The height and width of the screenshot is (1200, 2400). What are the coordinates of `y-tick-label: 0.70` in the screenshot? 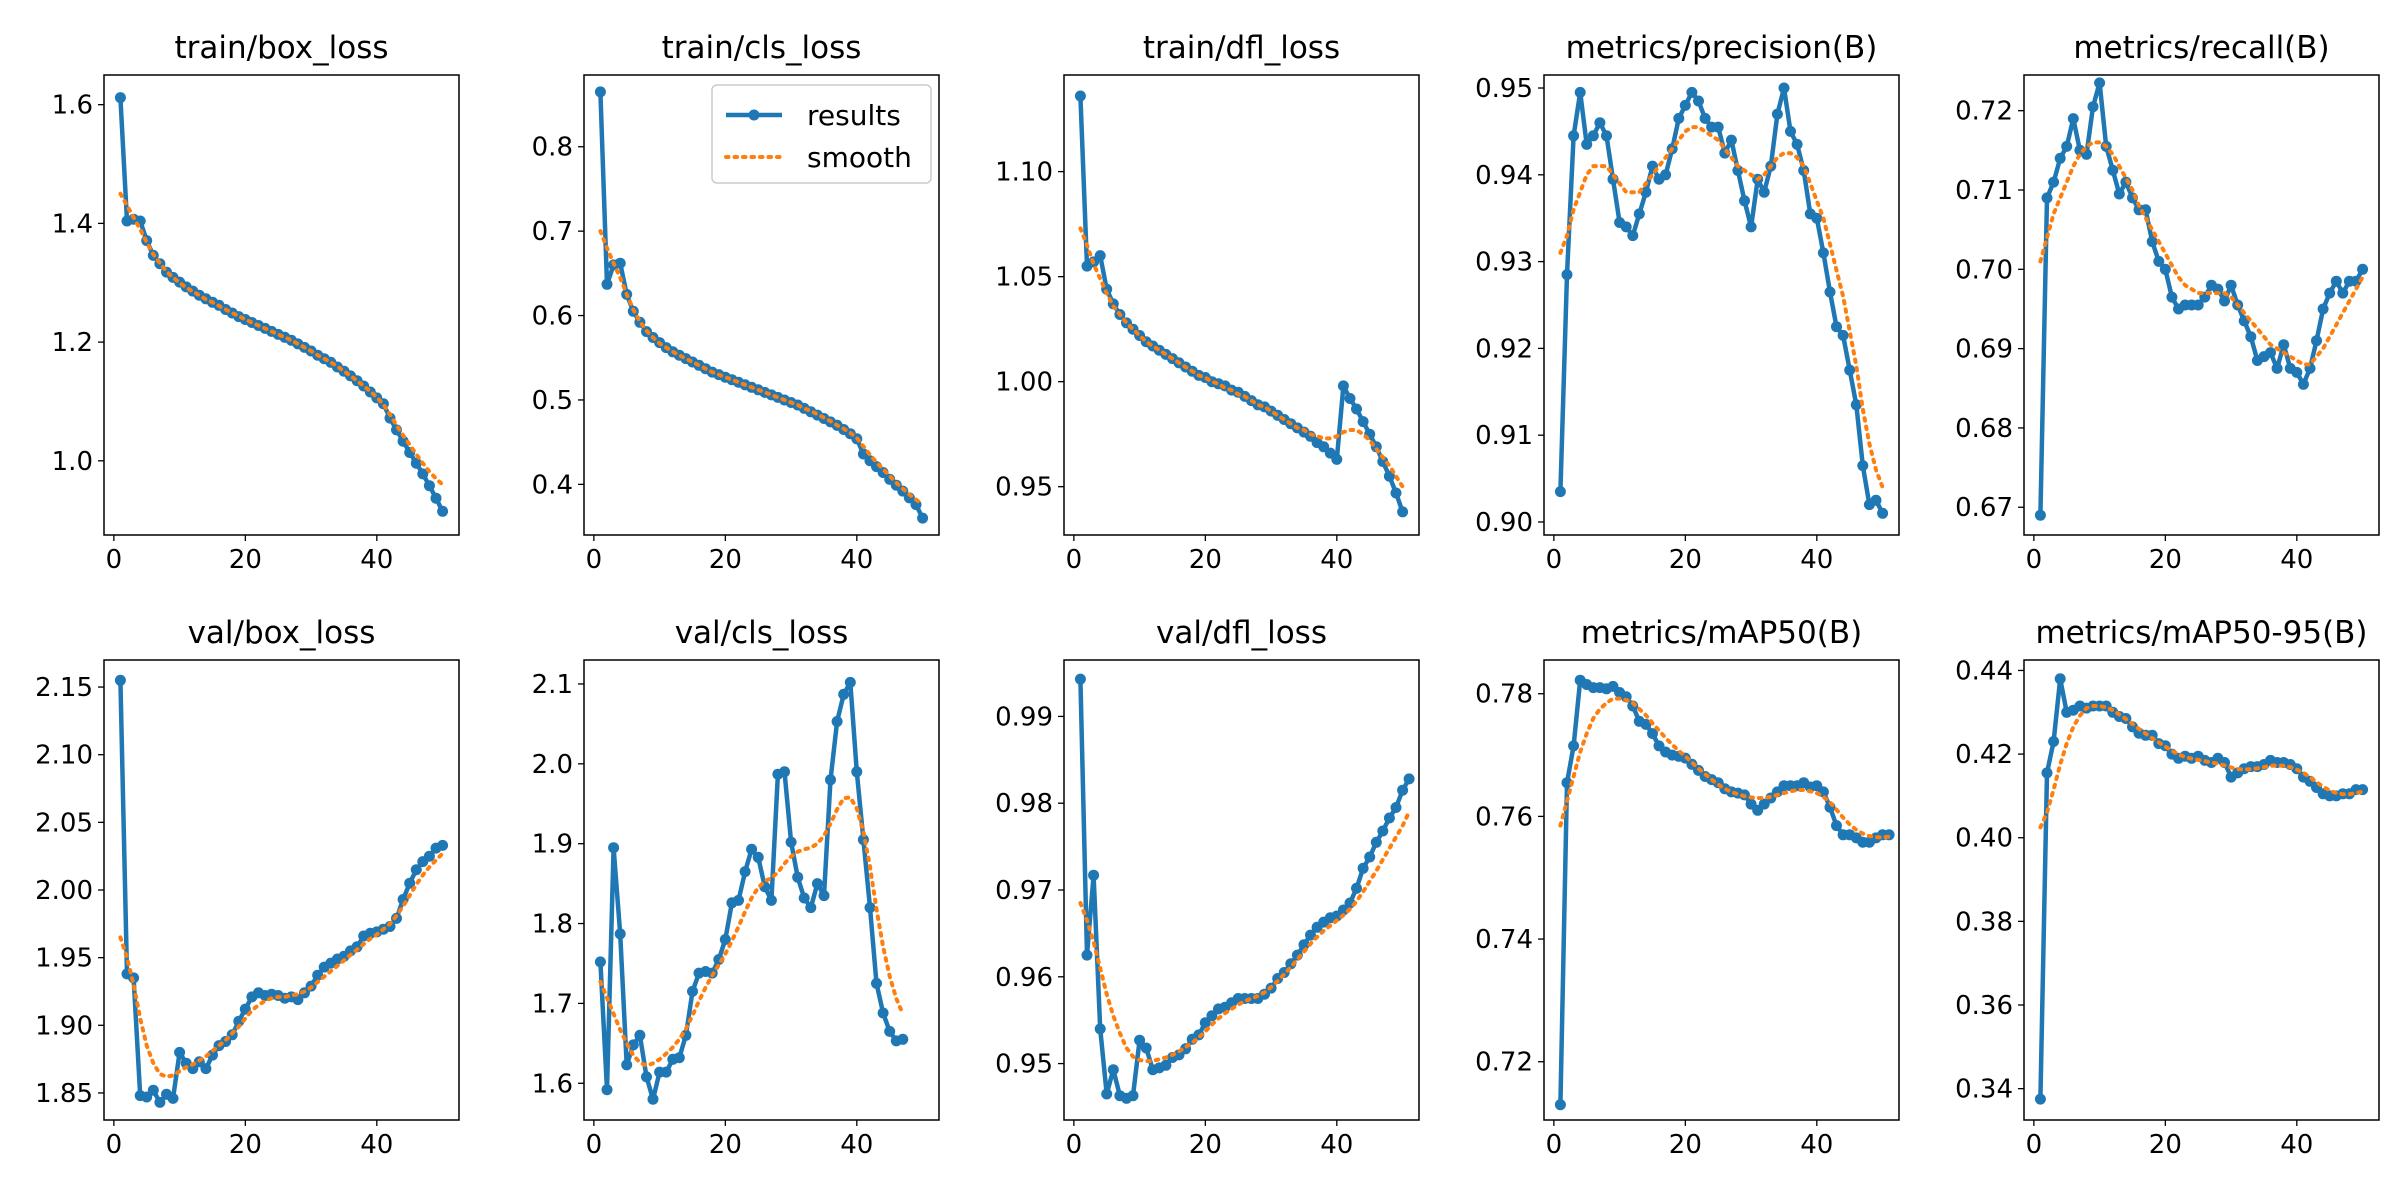 It's located at (1984, 270).